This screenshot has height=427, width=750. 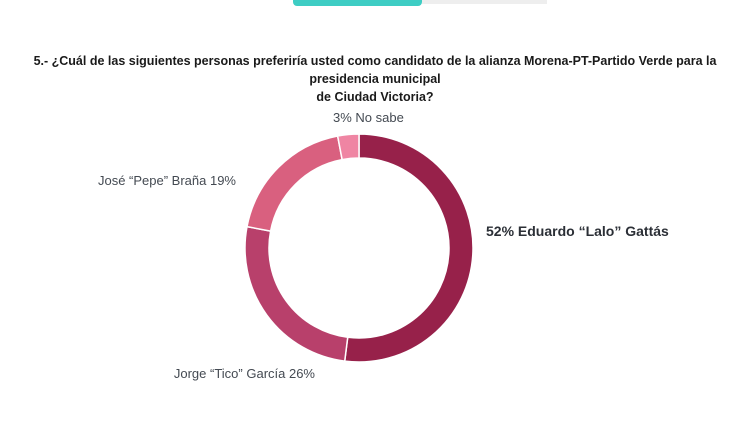 What do you see at coordinates (375, 97) in the screenshot?
I see `chart-title-line-2: de Ciudad Victoria?` at bounding box center [375, 97].